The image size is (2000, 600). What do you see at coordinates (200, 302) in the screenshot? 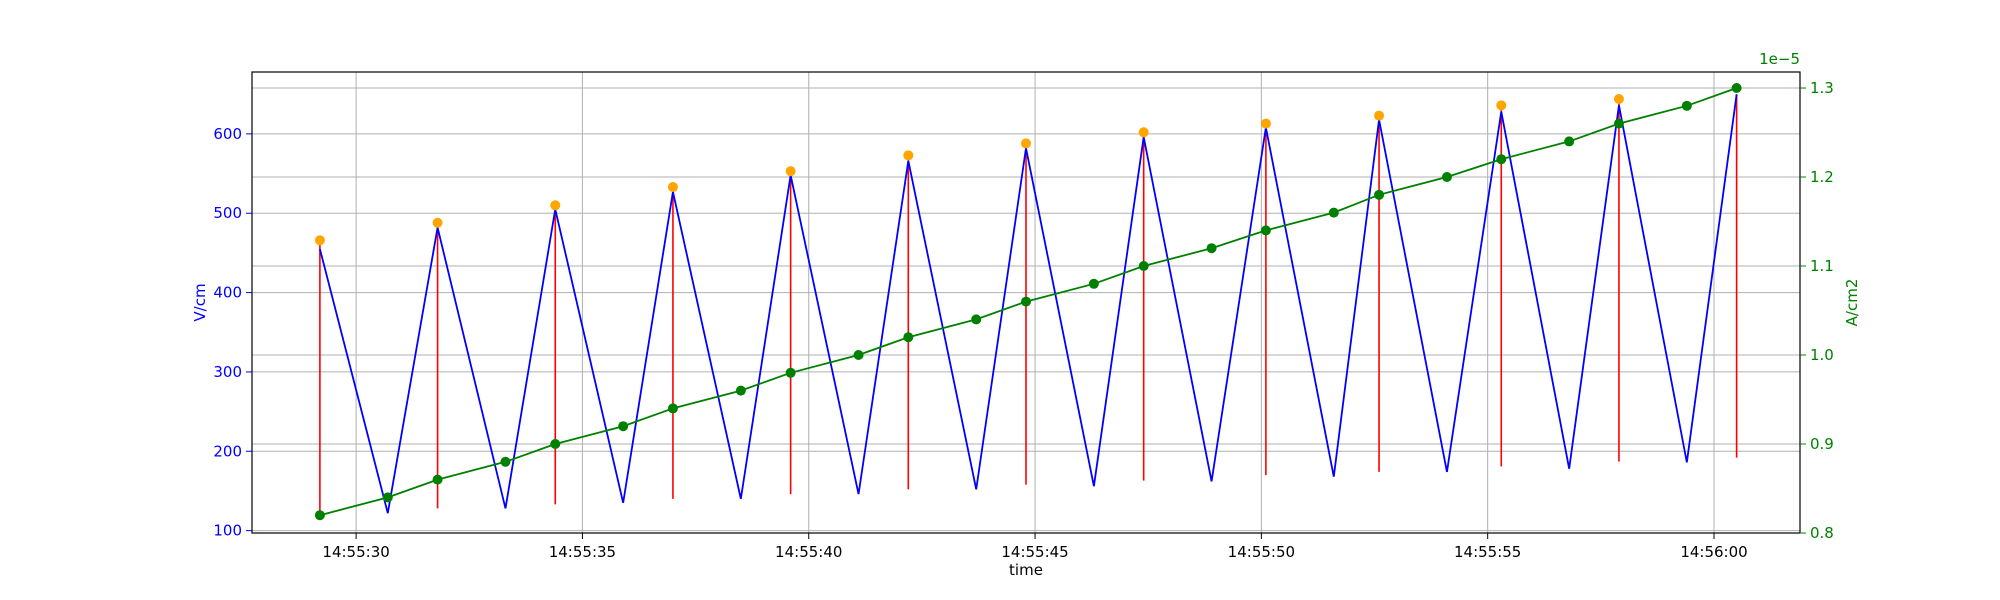
I see `y-axis-label-left: V/cm` at bounding box center [200, 302].